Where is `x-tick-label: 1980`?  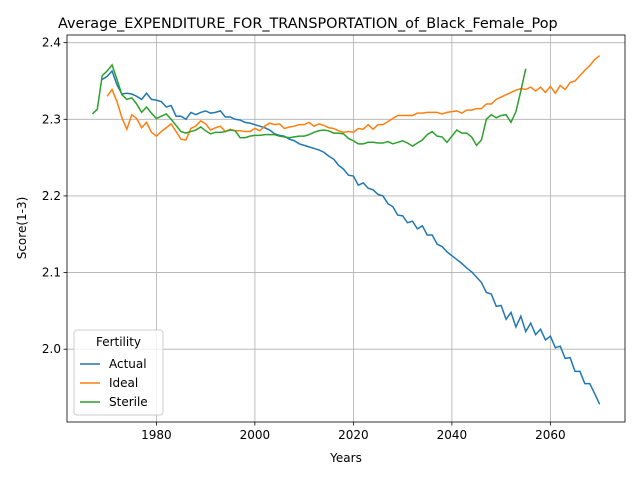 x-tick-label: 1980 is located at coordinates (156, 435).